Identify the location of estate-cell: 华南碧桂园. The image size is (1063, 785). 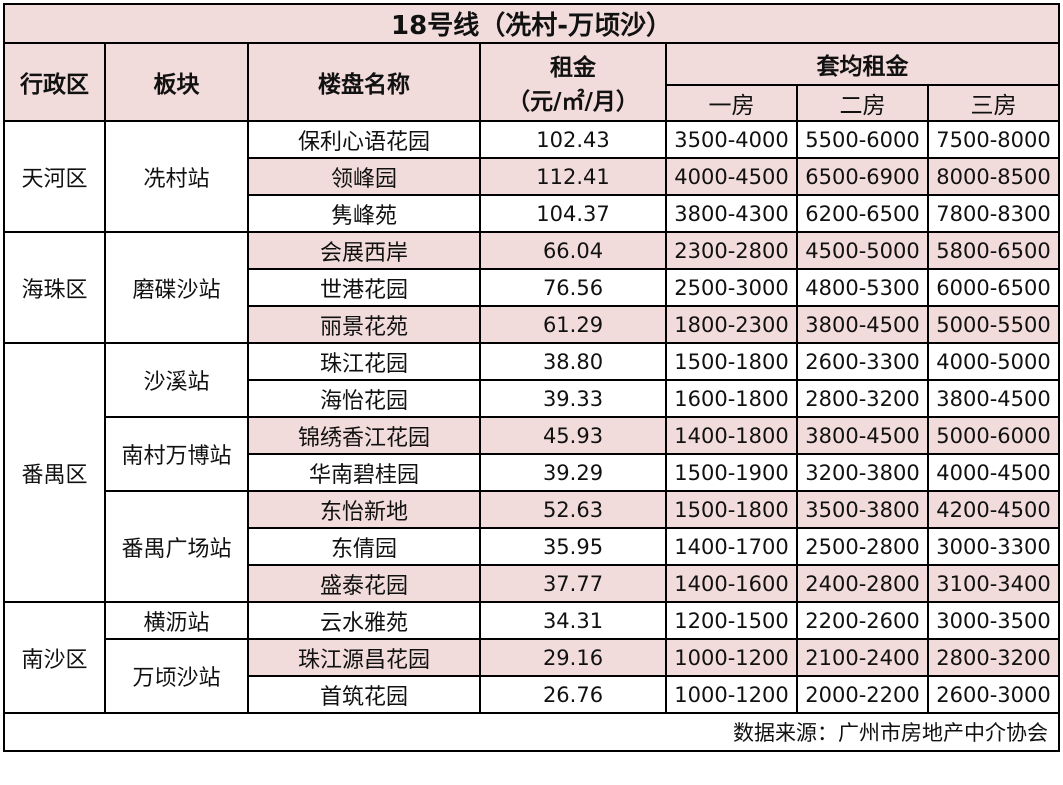
(364, 472).